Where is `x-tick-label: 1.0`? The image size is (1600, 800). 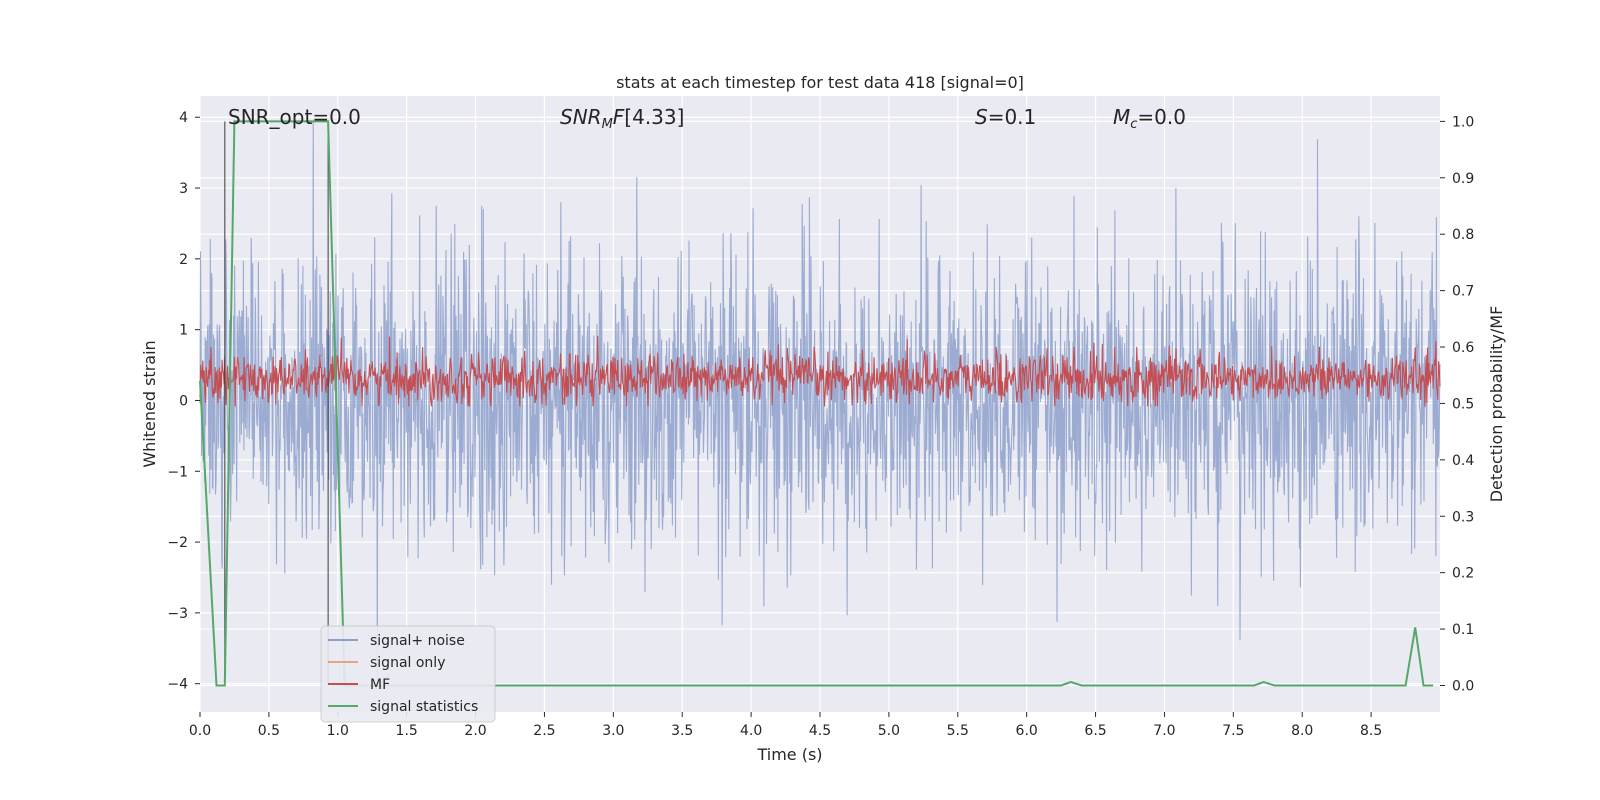
x-tick-label: 1.0 is located at coordinates (338, 731).